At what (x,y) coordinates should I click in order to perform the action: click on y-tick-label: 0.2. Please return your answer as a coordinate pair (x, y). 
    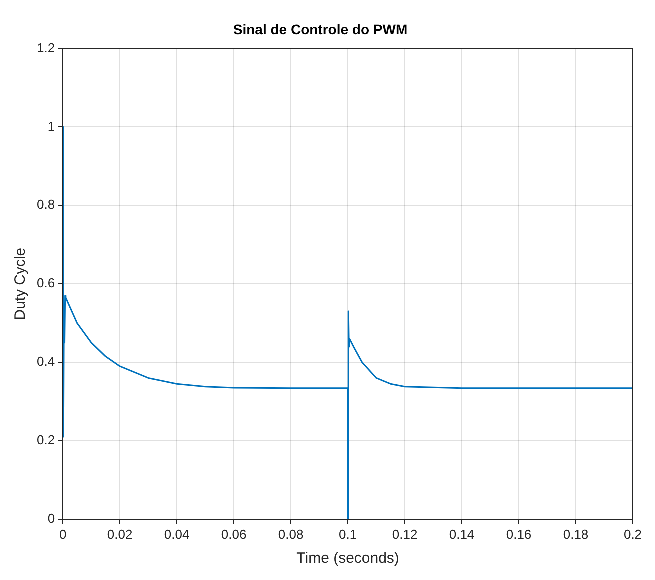
    Looking at the image, I should click on (46, 440).